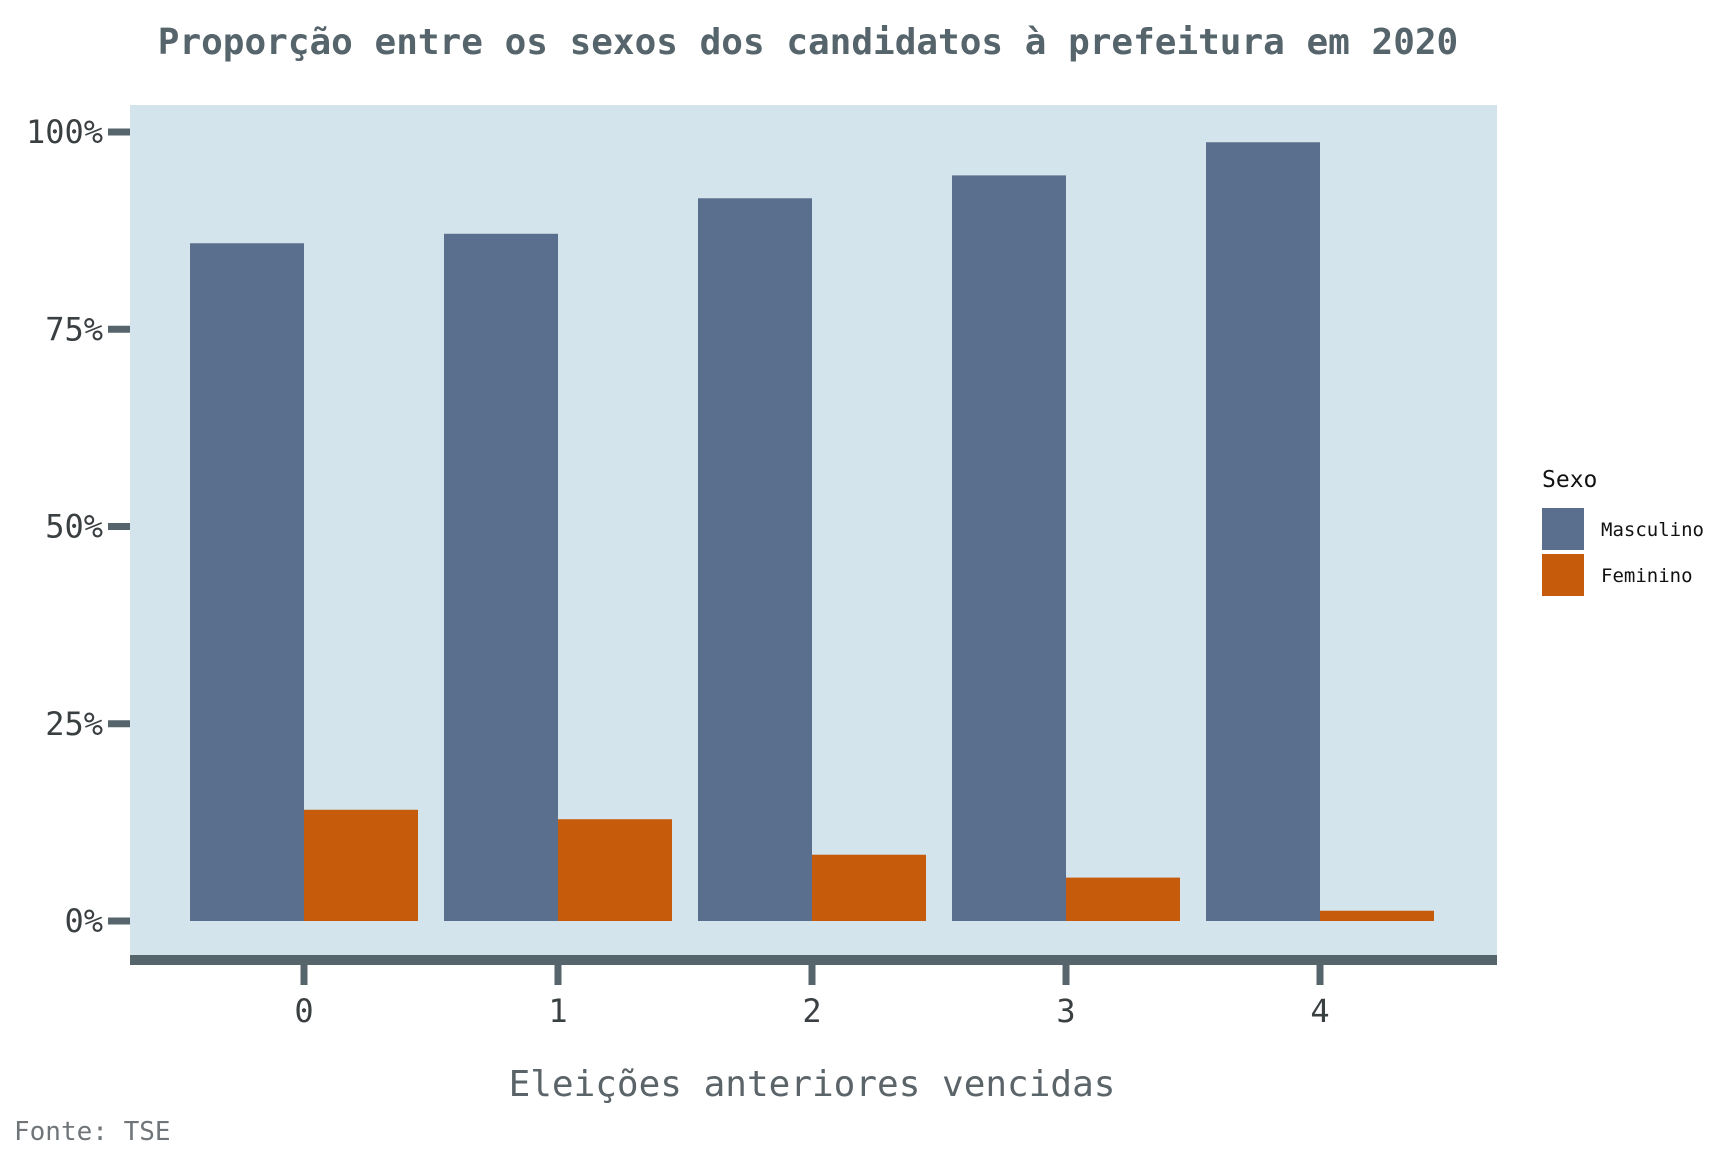  What do you see at coordinates (1569, 480) in the screenshot?
I see `legend-title: Sexo` at bounding box center [1569, 480].